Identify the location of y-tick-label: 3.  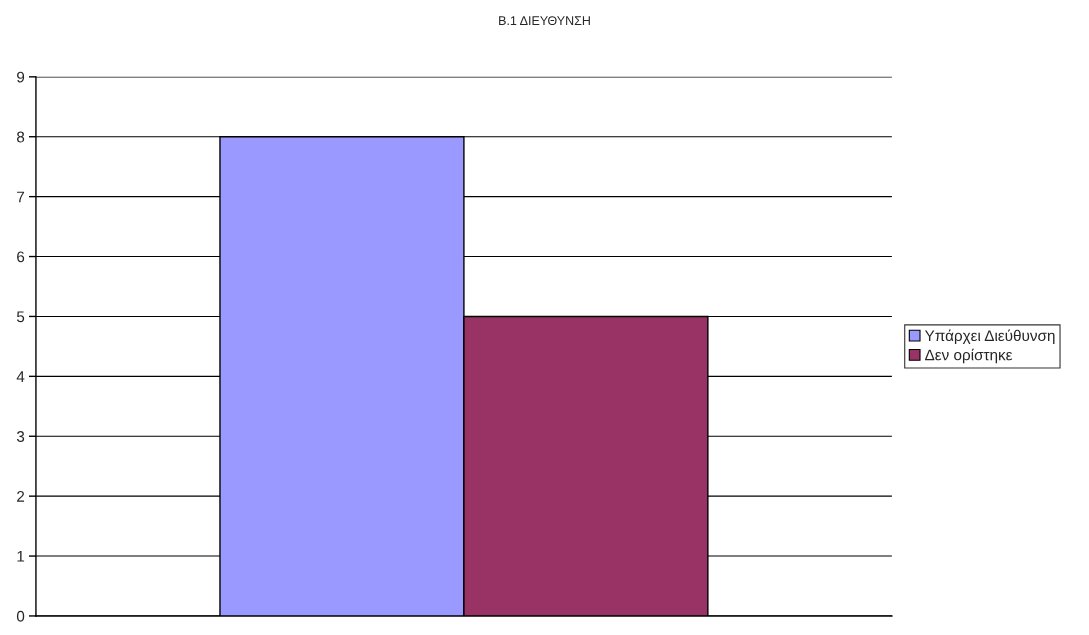
(20, 436).